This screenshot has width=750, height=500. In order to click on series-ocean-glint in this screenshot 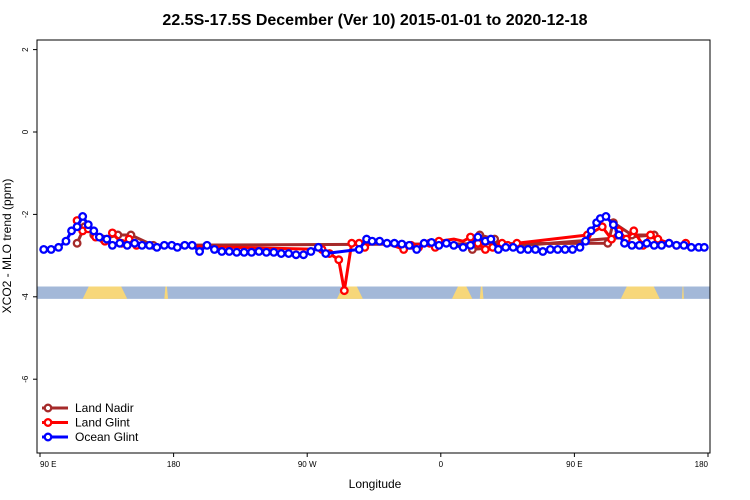, I will do `click(374, 236)`.